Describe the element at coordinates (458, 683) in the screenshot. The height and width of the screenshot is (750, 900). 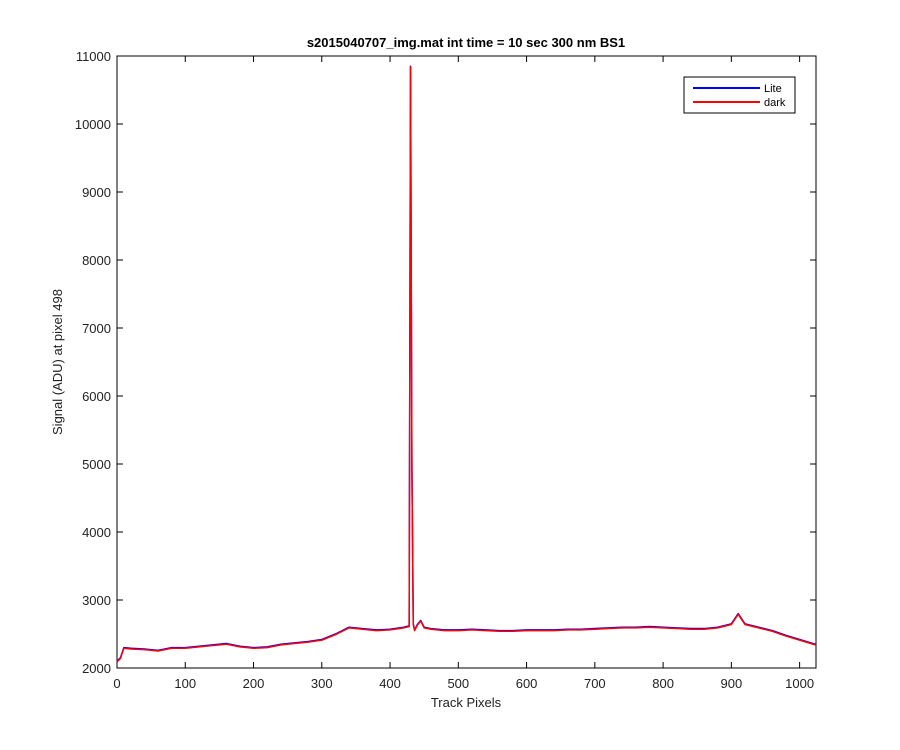
I see `x-tick-label: 500` at that location.